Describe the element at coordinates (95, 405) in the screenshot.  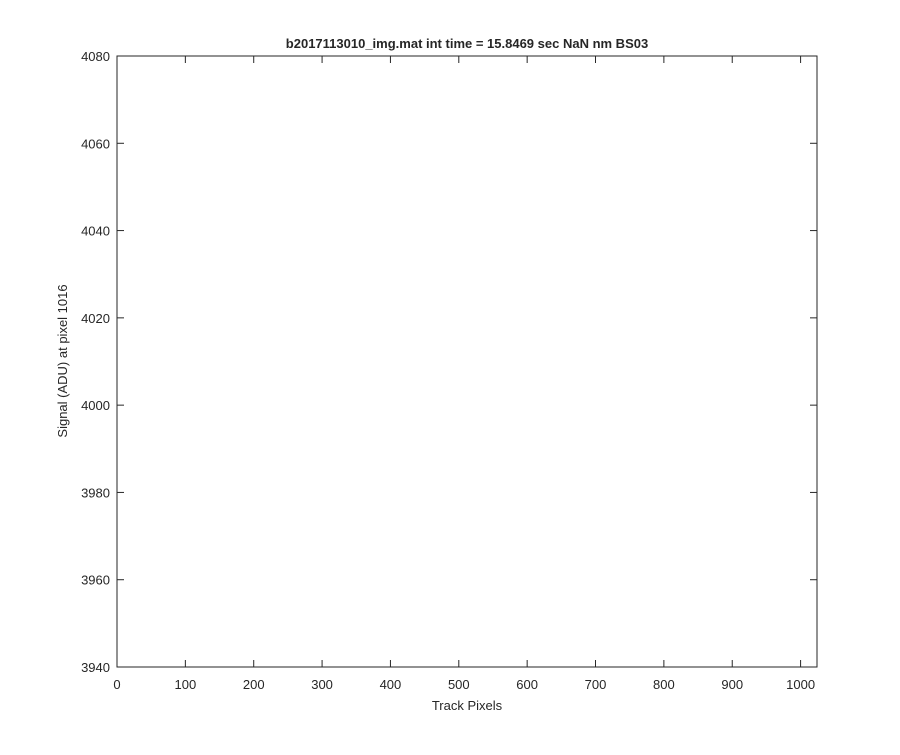
I see `y-tick-label: 4000` at that location.